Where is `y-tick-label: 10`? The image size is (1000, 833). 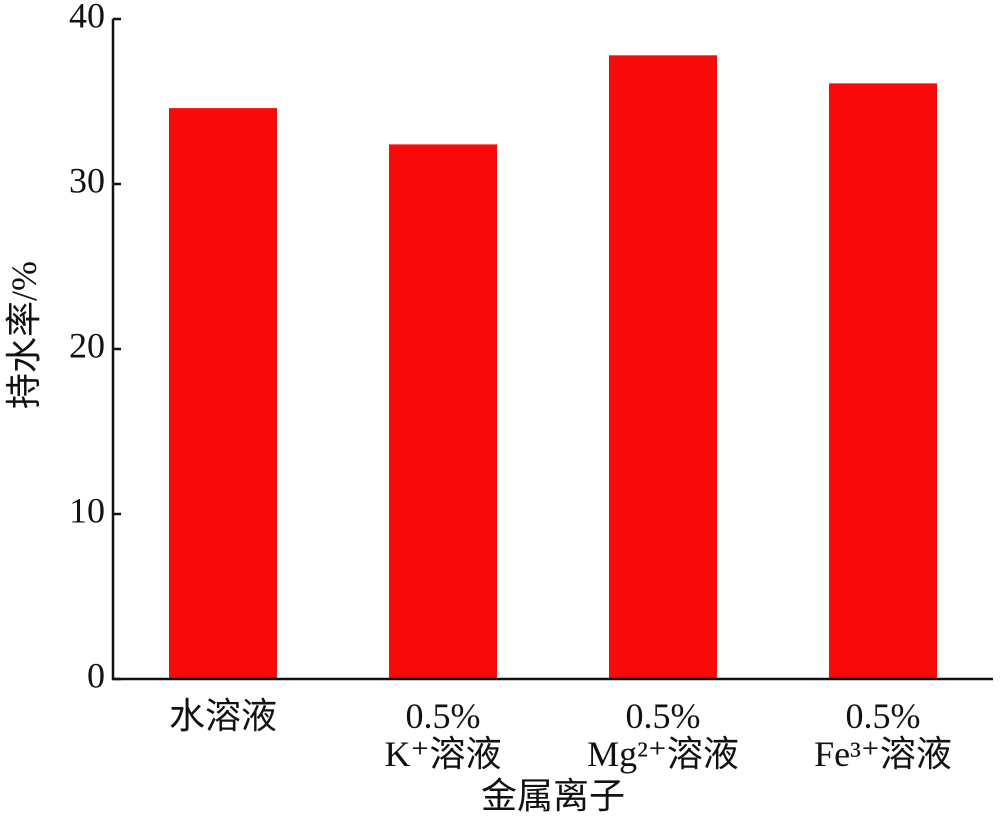
y-tick-label: 10 is located at coordinates (87, 510).